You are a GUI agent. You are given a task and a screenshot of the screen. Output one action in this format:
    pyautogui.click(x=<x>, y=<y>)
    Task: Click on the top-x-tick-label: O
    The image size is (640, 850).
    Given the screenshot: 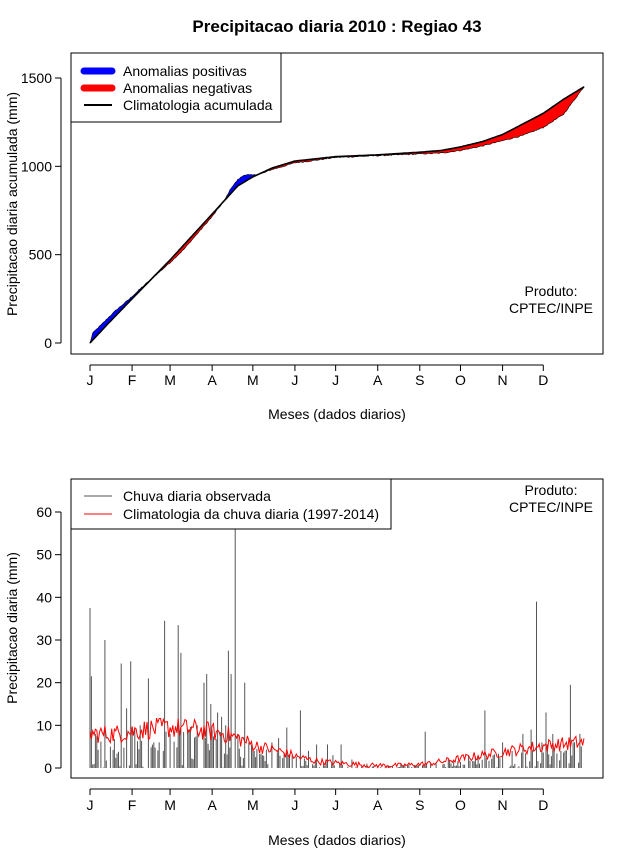 What is the action you would take?
    pyautogui.click(x=460, y=380)
    